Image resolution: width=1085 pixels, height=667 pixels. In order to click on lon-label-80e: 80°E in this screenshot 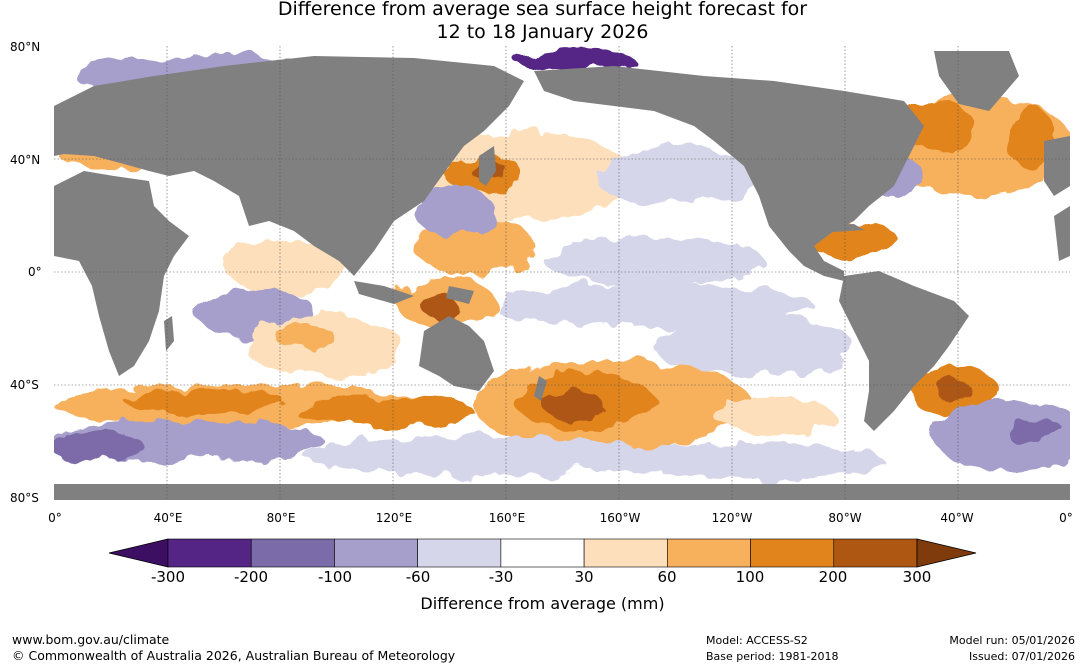, I will do `click(281, 518)`.